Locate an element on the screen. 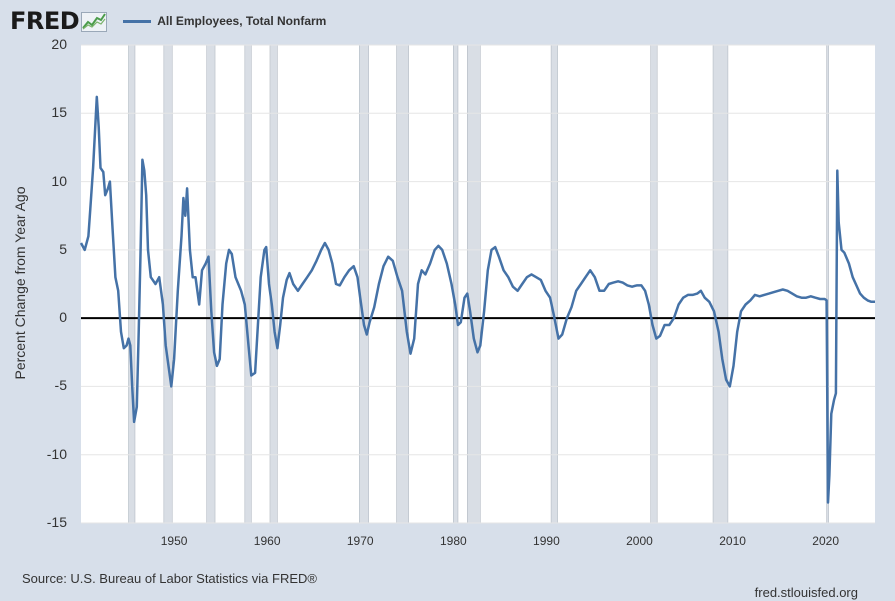 The image size is (895, 601). y-tick-label: 15 is located at coordinates (59, 112).